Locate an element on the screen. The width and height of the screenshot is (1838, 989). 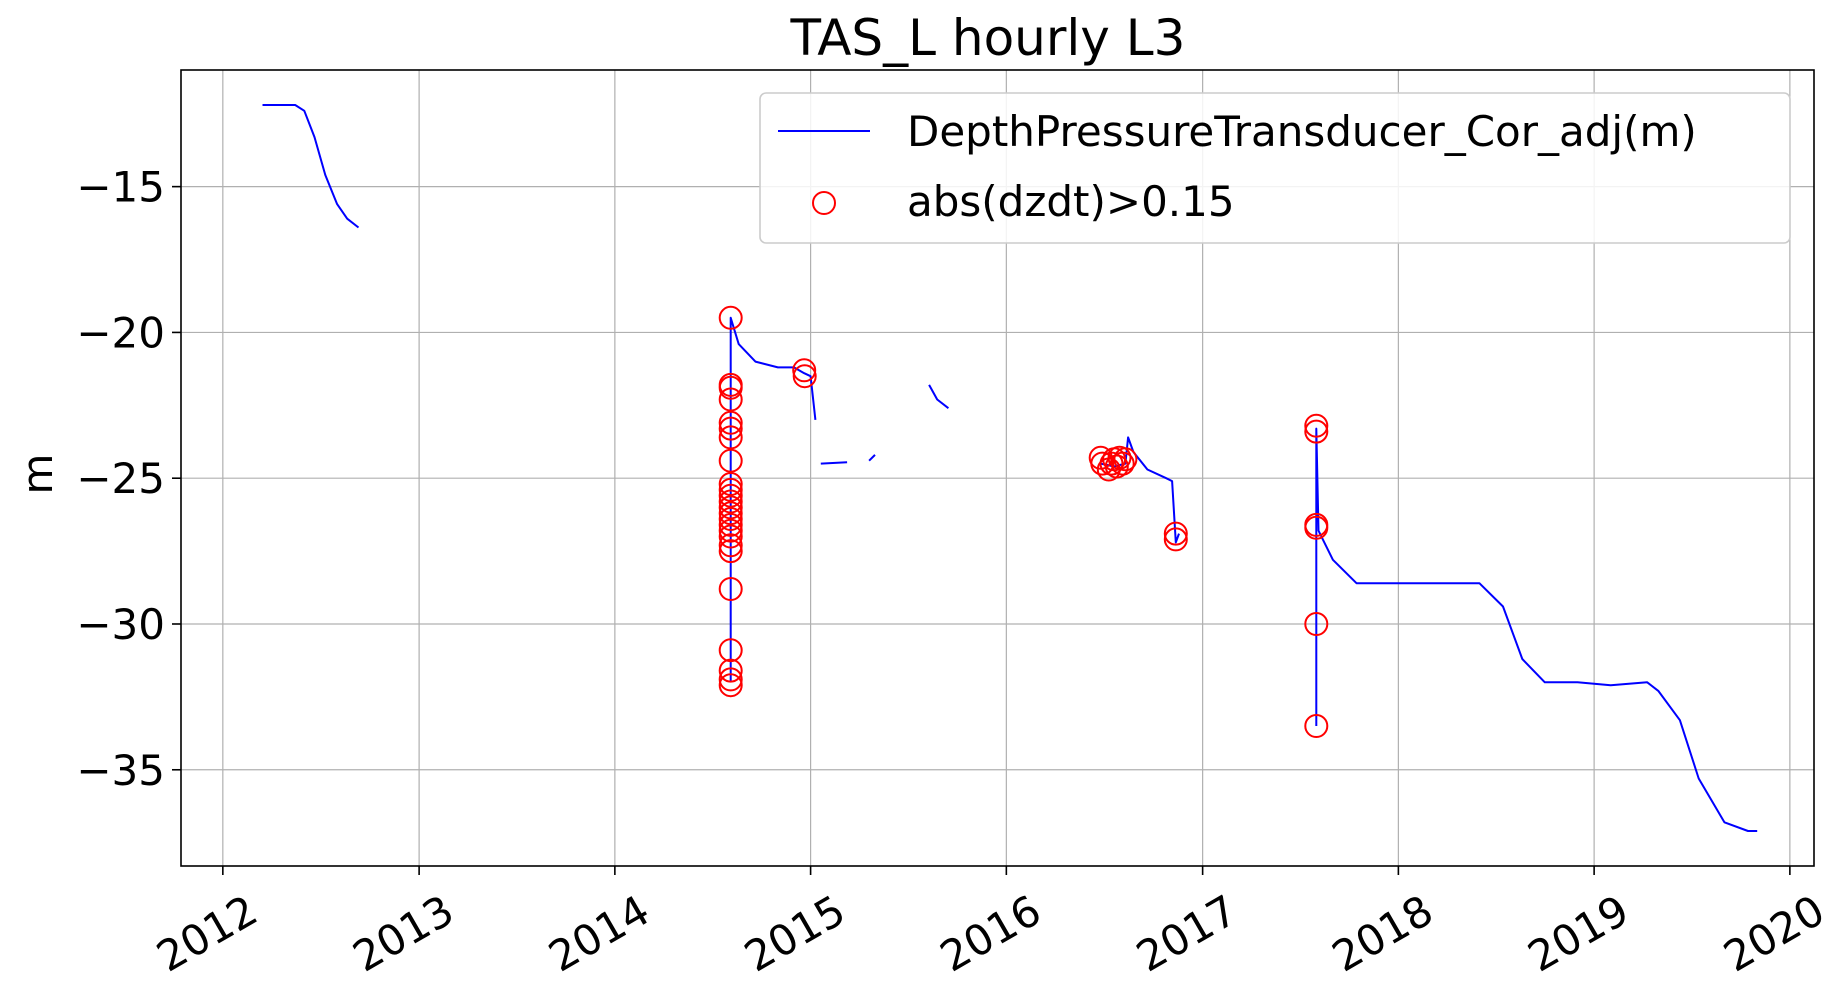
y-tick-label: −20 is located at coordinates (120, 332).